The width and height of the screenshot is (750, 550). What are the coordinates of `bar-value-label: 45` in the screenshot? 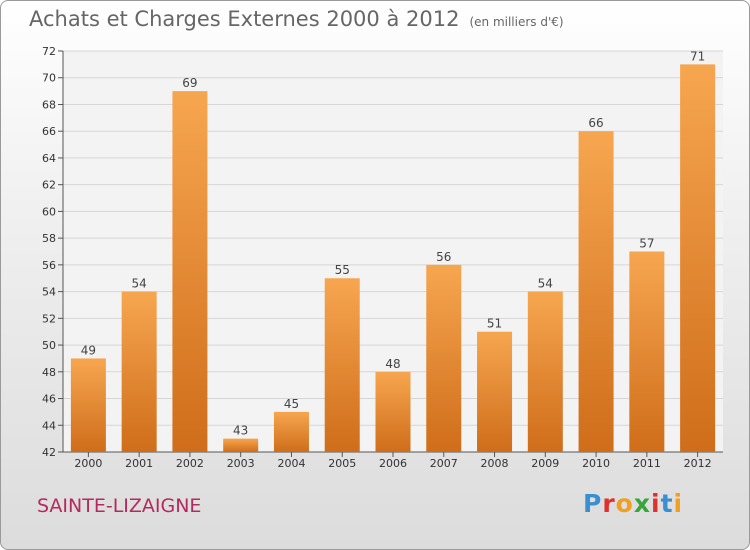 It's located at (291, 404).